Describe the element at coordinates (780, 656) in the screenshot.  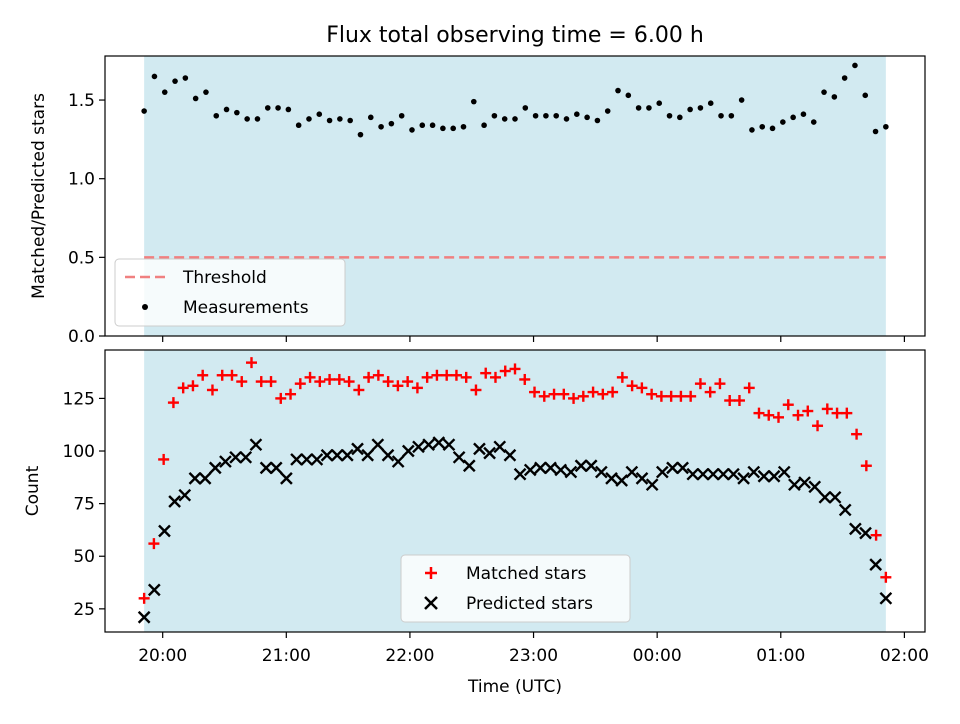
I see `x-tick-label: 01:00` at that location.